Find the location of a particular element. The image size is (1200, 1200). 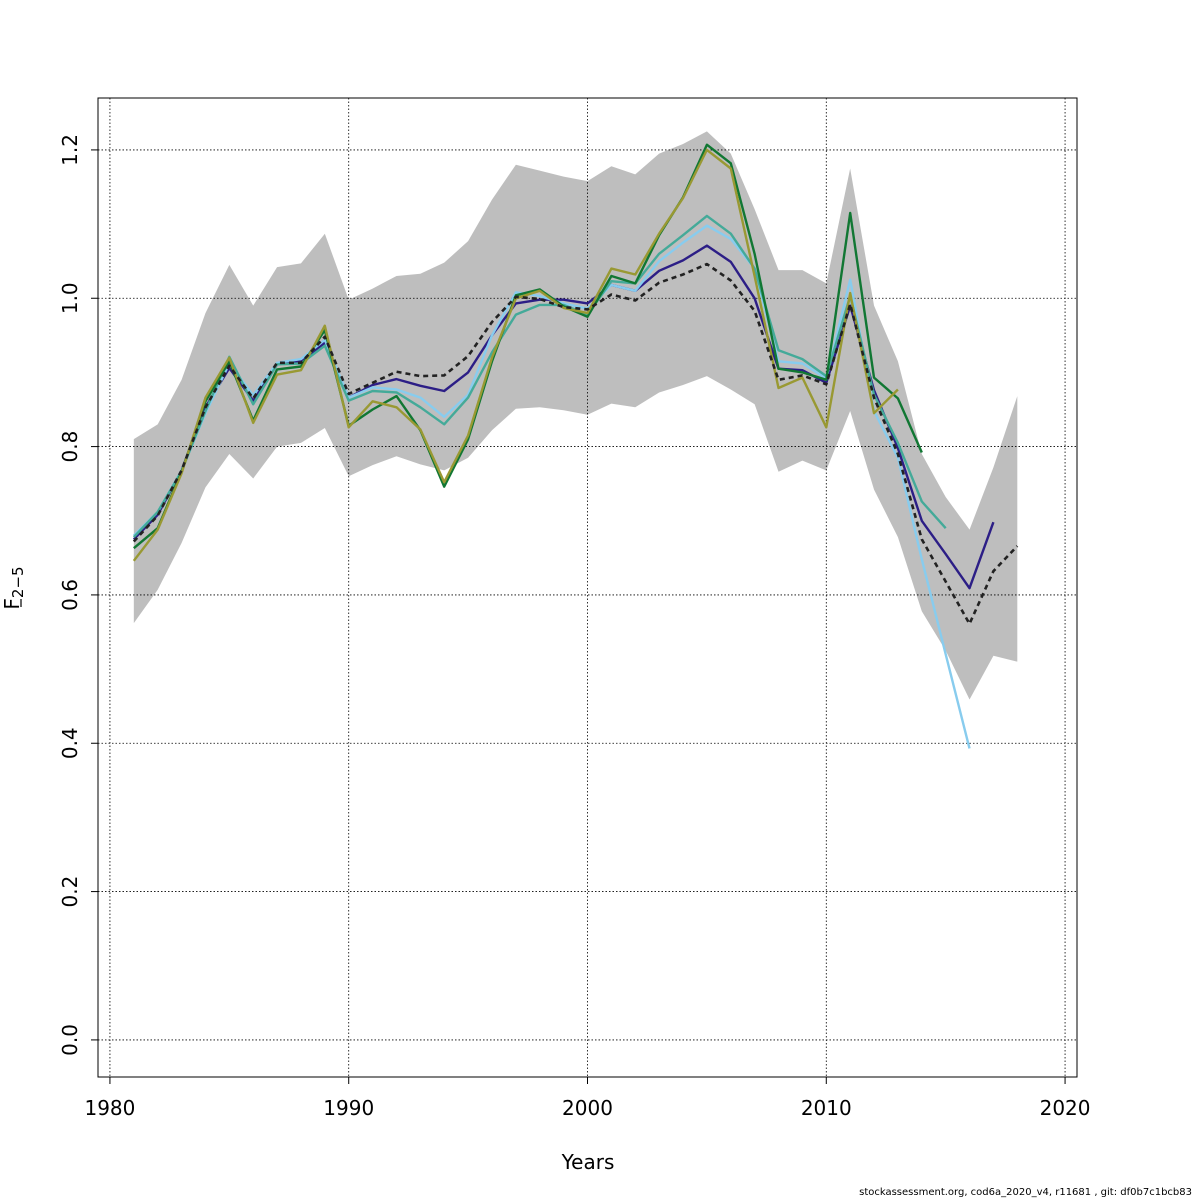

y-tick-label: 0.4 is located at coordinates (70, 743).